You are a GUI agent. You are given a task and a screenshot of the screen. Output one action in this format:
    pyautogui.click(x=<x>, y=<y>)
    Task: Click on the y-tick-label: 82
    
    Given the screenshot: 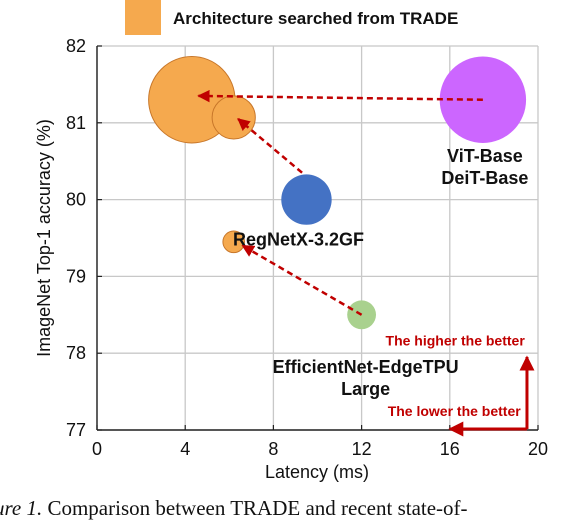 What is the action you would take?
    pyautogui.click(x=76, y=46)
    